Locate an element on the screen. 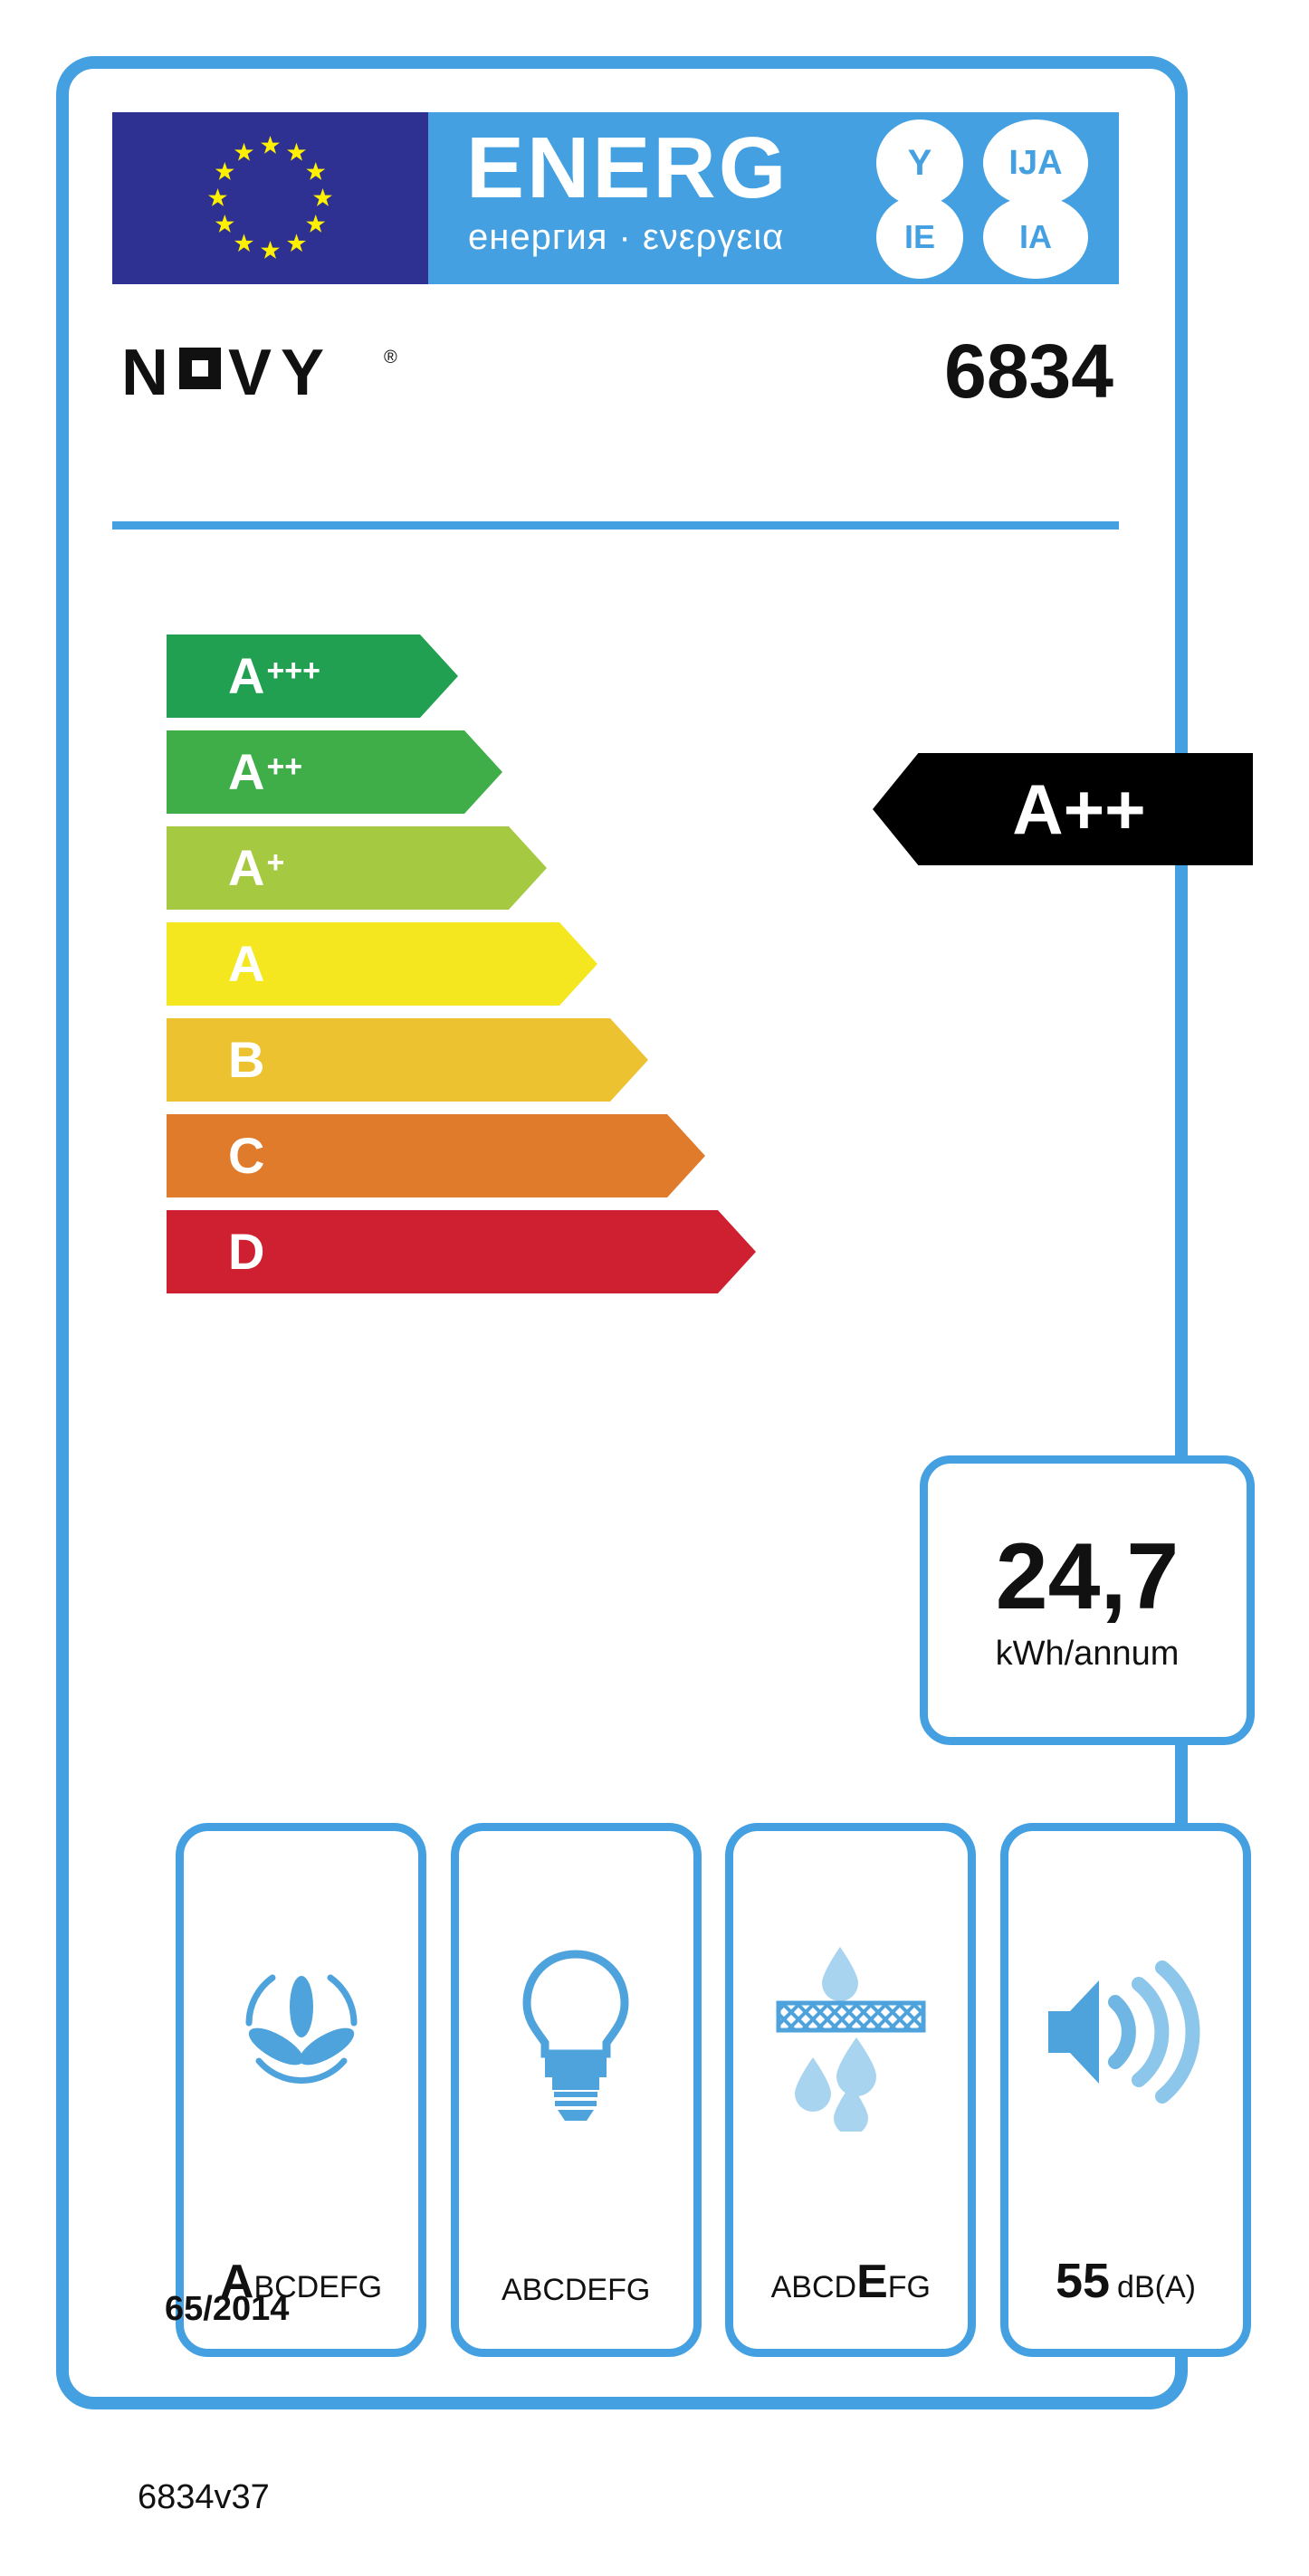  caption-classes-after: FG is located at coordinates (909, 2287).